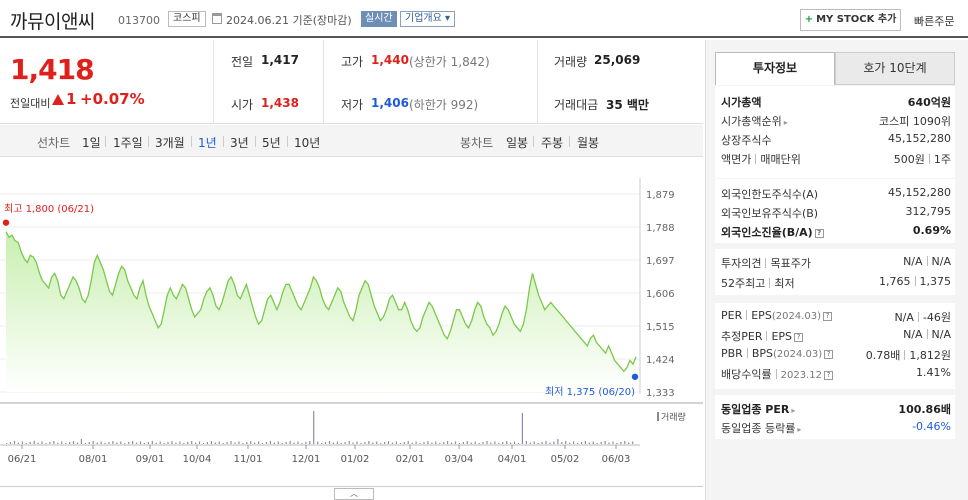 The image size is (968, 500). I want to click on period-1w: 1주일, so click(128, 143).